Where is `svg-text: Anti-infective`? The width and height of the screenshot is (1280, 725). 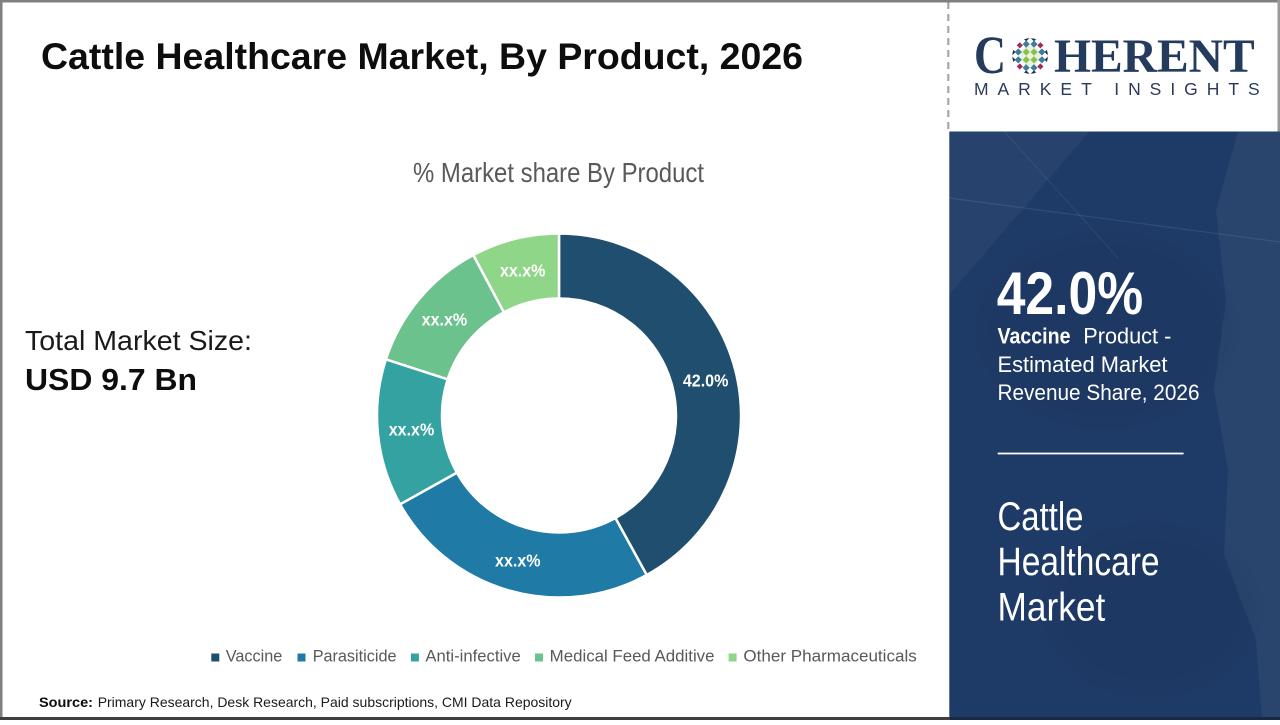
svg-text: Anti-infective is located at coordinates (472, 656).